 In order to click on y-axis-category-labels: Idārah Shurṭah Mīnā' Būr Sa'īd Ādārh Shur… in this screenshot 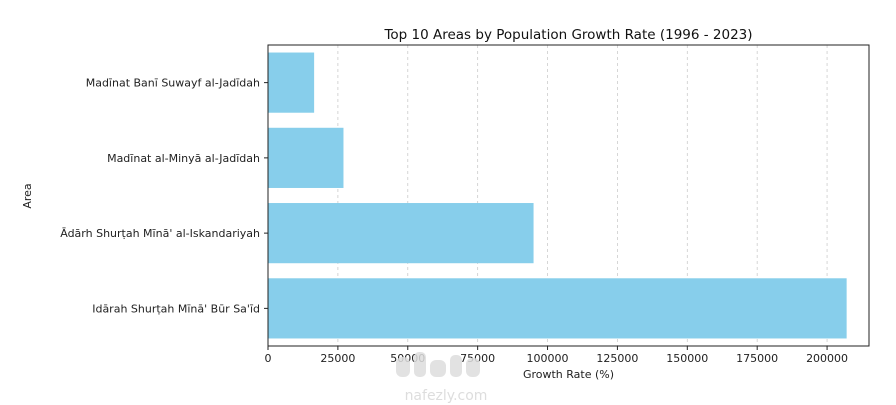, I will do `click(164, 196)`.